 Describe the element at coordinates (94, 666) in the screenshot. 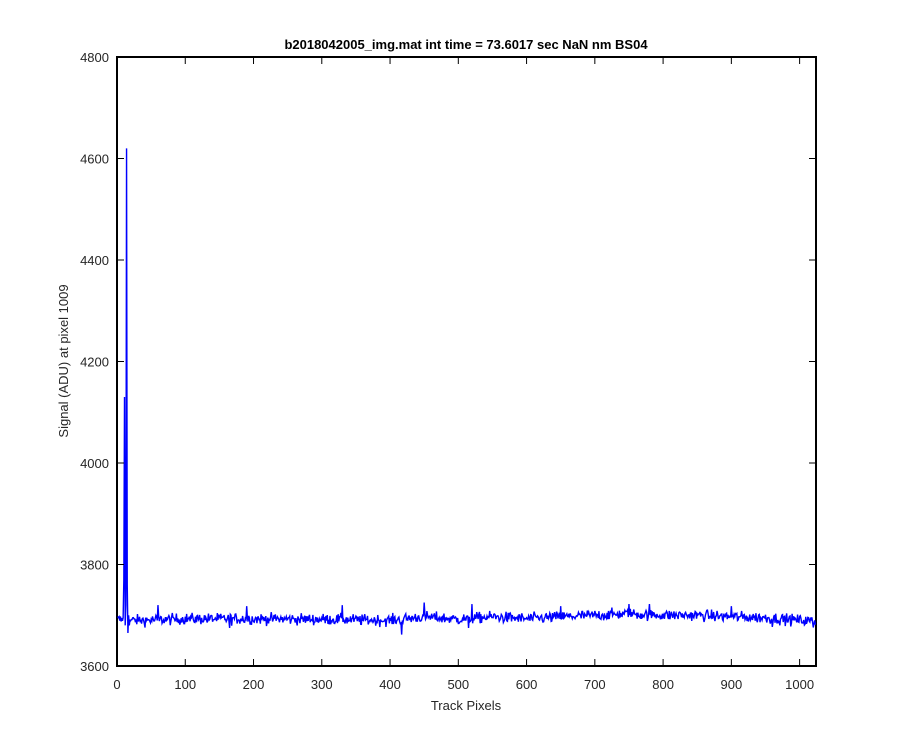

I see `y-tick-label: 3600` at that location.